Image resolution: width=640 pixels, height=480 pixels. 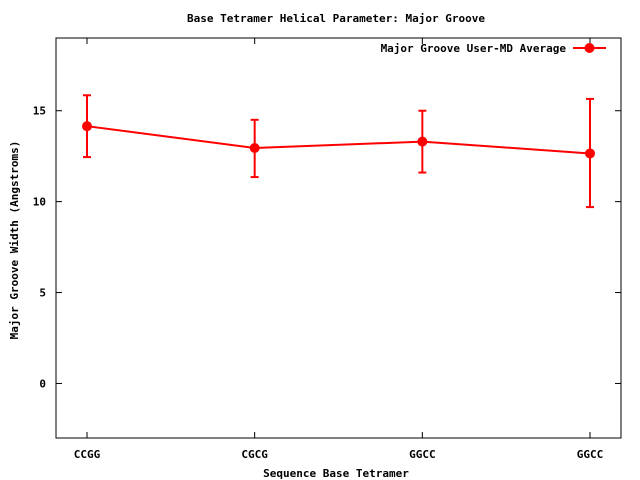 What do you see at coordinates (589, 48) in the screenshot?
I see `legend-marker-swatch` at bounding box center [589, 48].